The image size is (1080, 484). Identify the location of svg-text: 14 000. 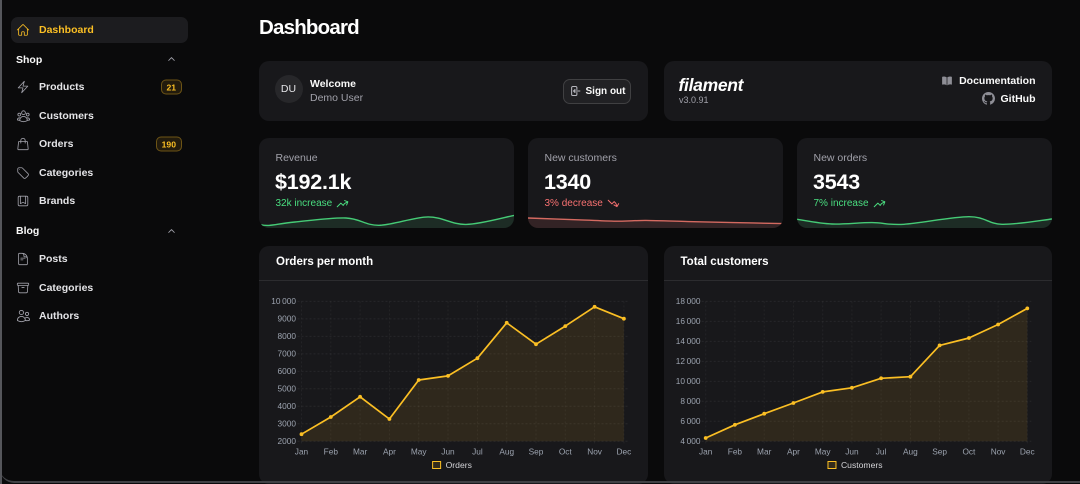
(687, 341).